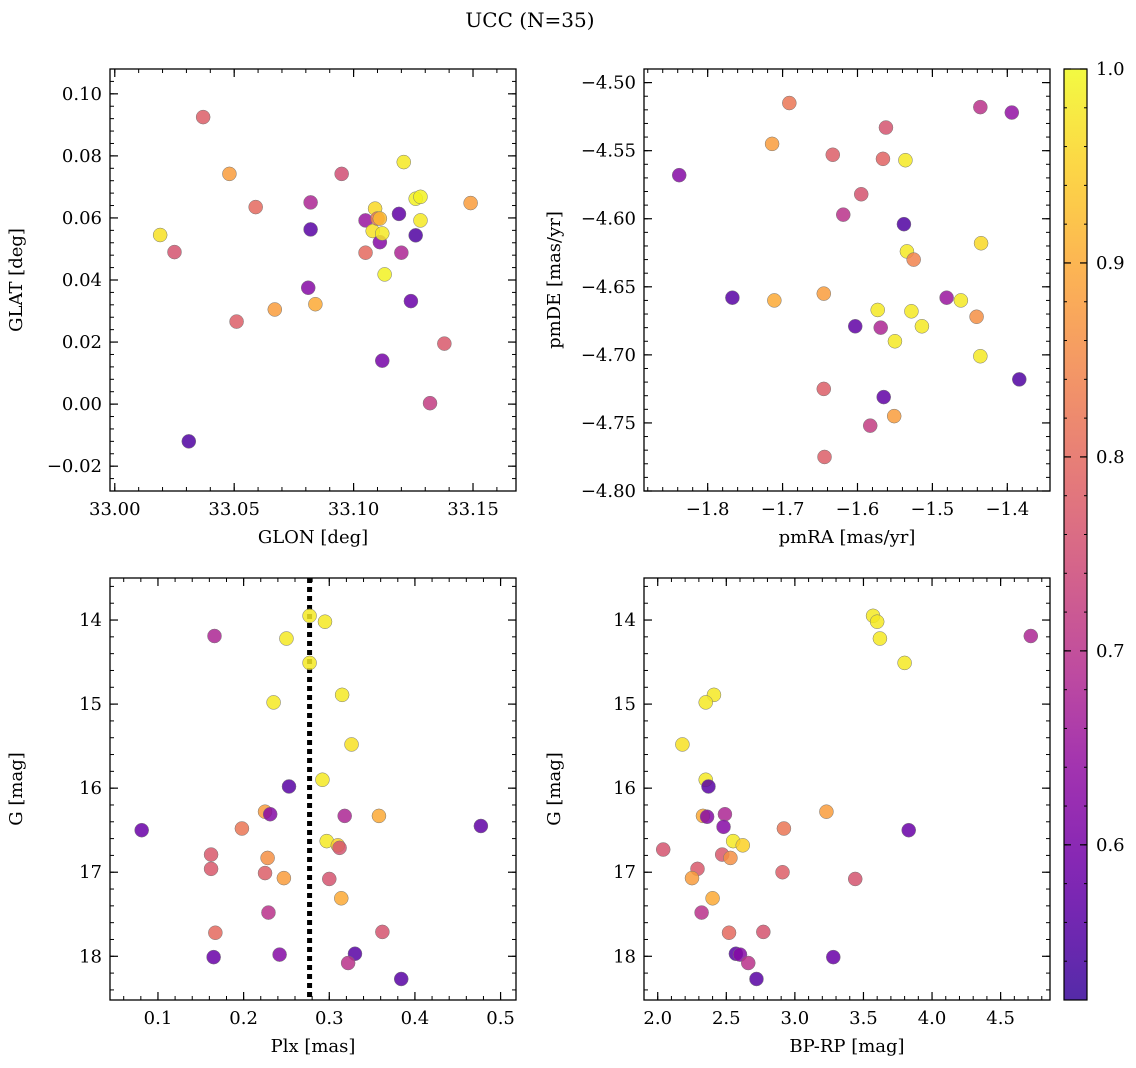 This screenshot has height=1068, width=1136. Describe the element at coordinates (243, 1018) in the screenshot. I see `x-tick-label: 0.2` at that location.